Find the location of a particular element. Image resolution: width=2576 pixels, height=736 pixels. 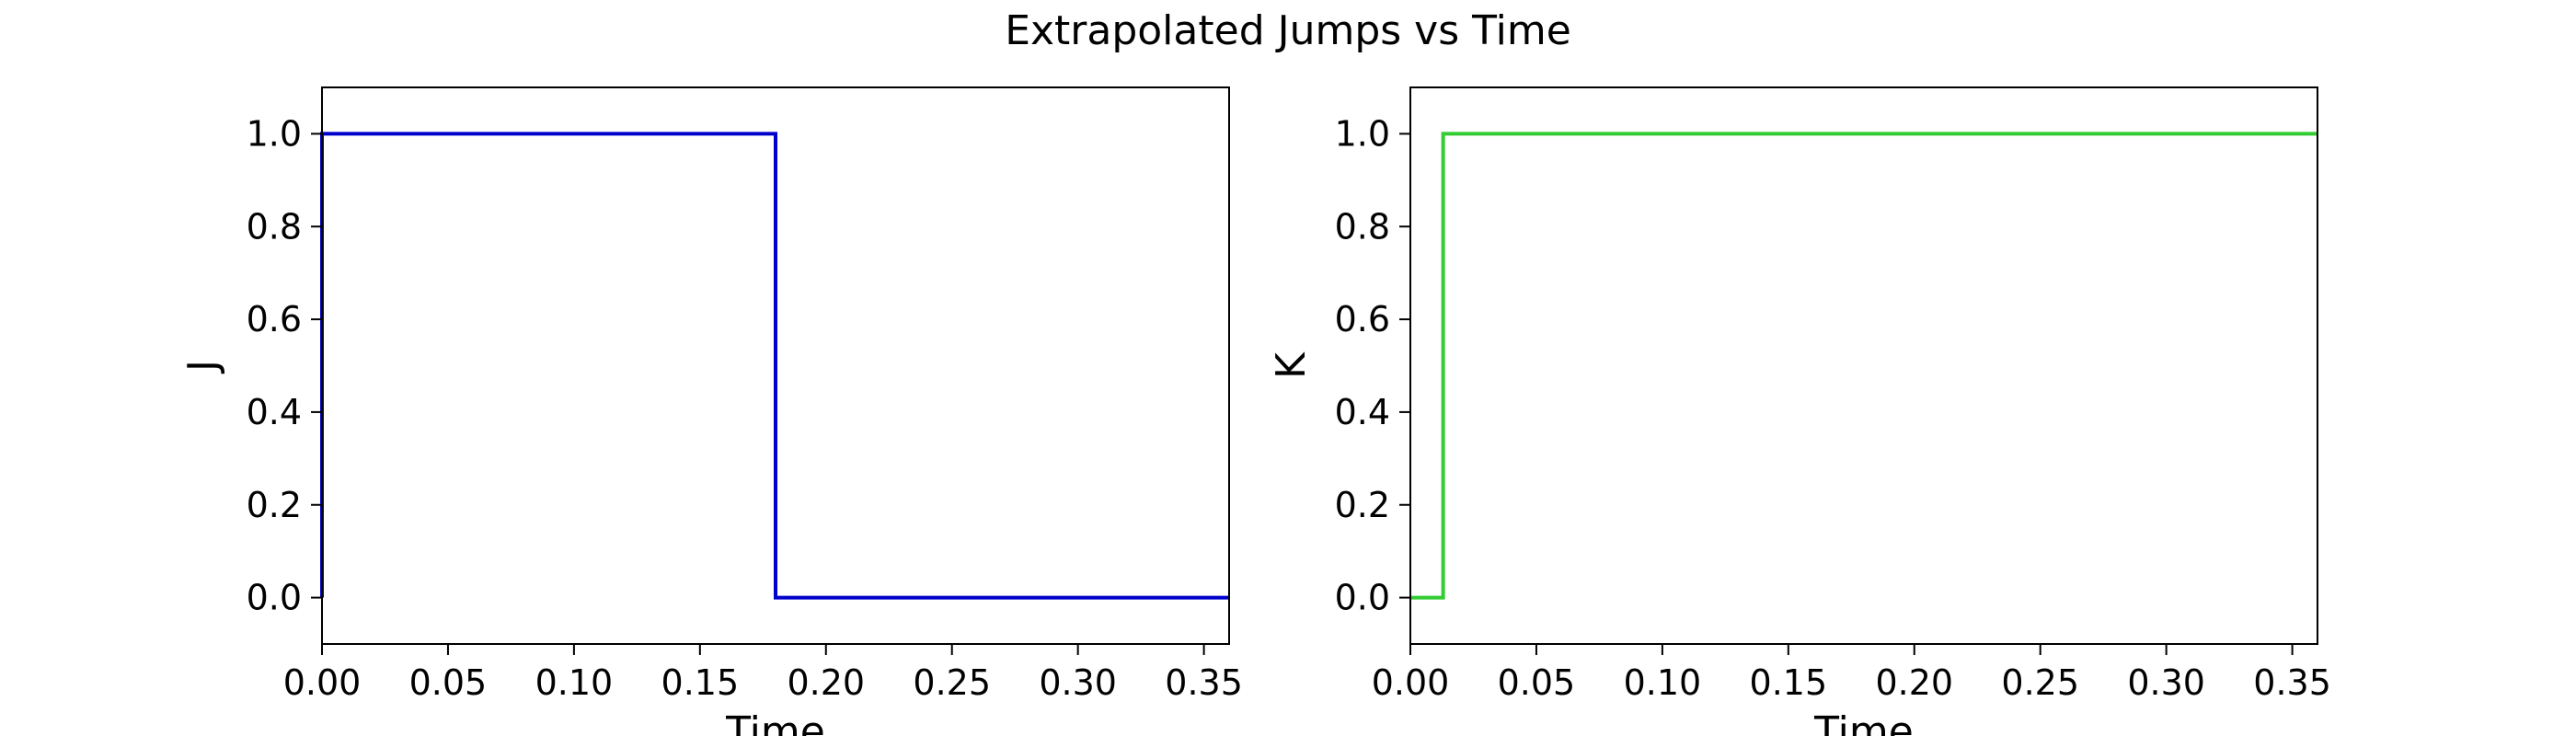

y-axis-label: K is located at coordinates (1291, 365).